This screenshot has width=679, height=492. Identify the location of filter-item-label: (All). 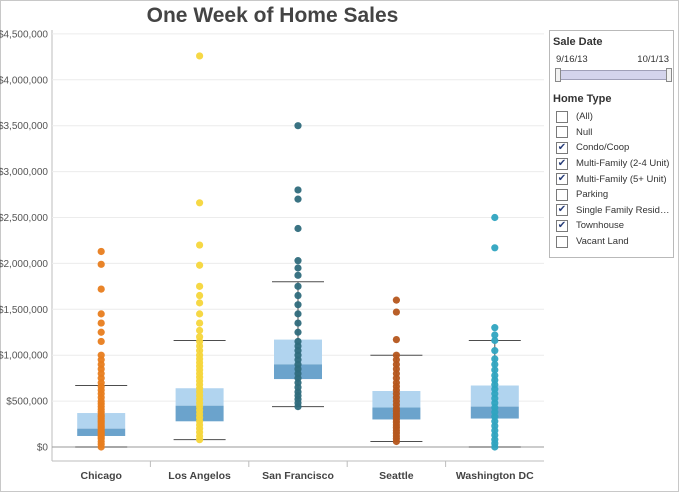
(584, 117).